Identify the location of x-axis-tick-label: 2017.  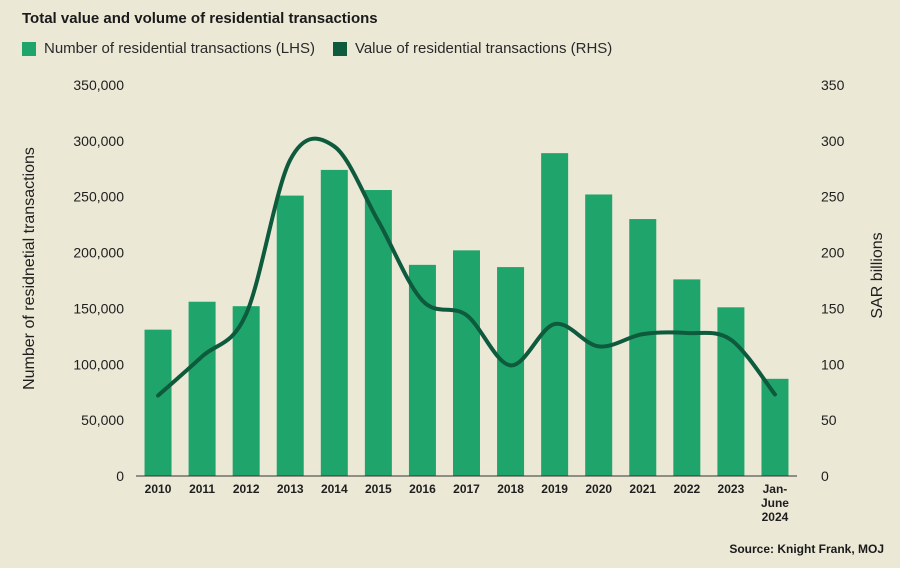
(466, 489).